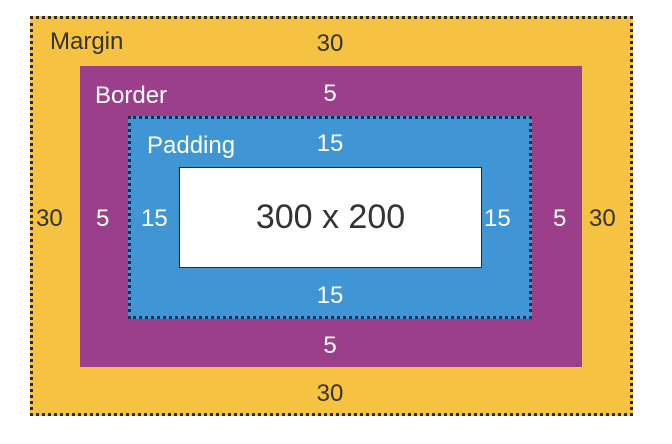 The width and height of the screenshot is (672, 444). What do you see at coordinates (330, 345) in the screenshot?
I see `border-bottom-value: 5` at bounding box center [330, 345].